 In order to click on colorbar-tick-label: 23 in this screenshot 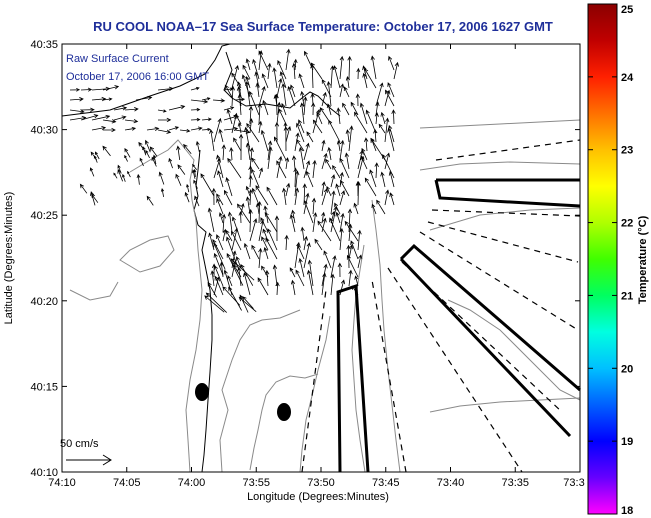, I will do `click(627, 151)`.